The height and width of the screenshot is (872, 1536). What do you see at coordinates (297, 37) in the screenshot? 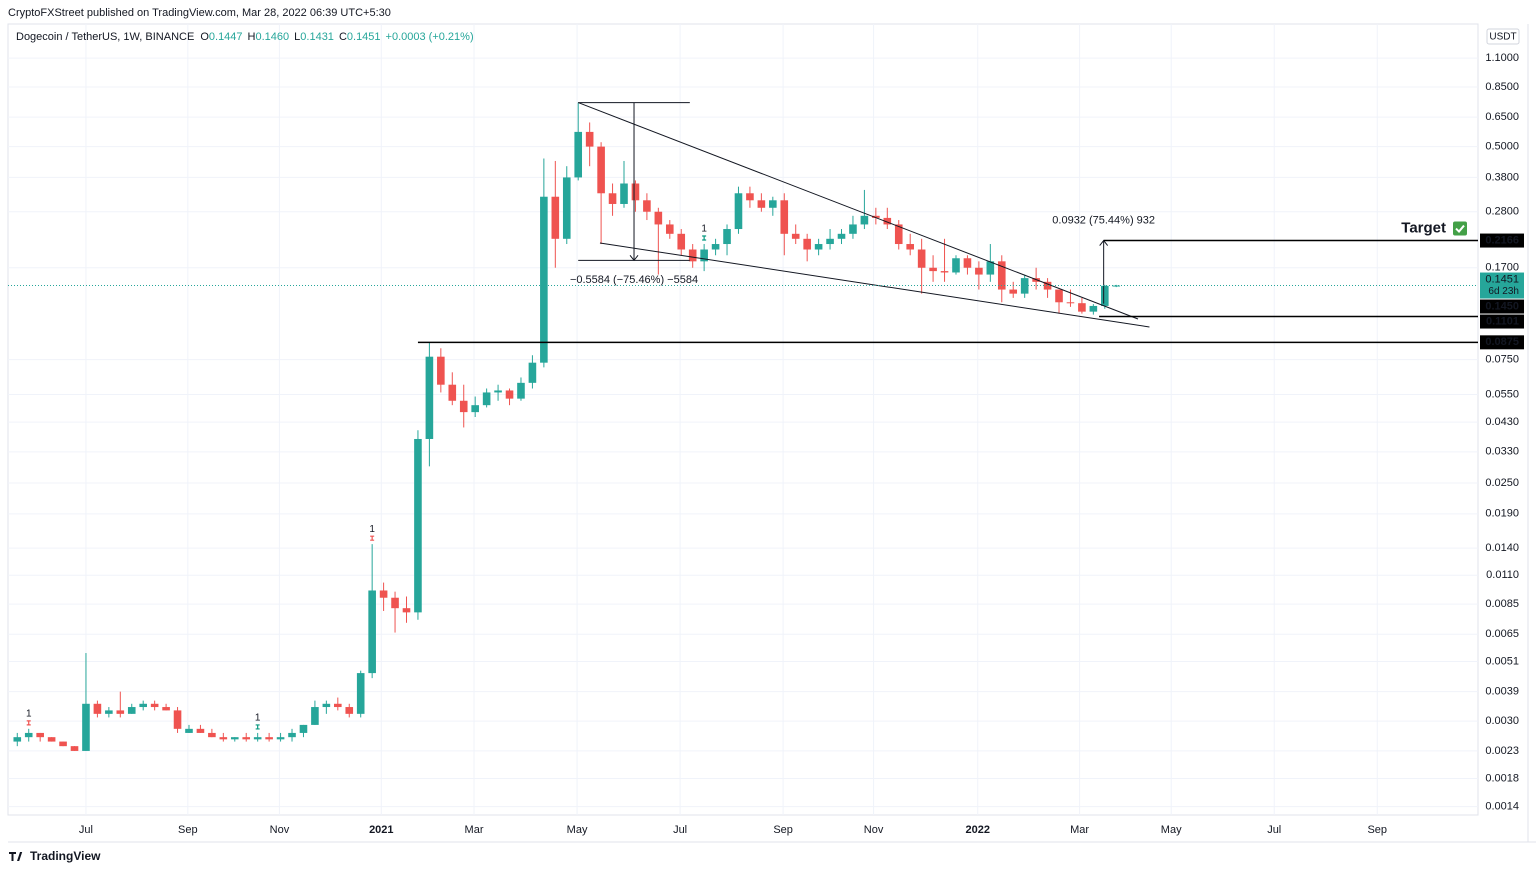
I see `ohlc-key: L` at bounding box center [297, 37].